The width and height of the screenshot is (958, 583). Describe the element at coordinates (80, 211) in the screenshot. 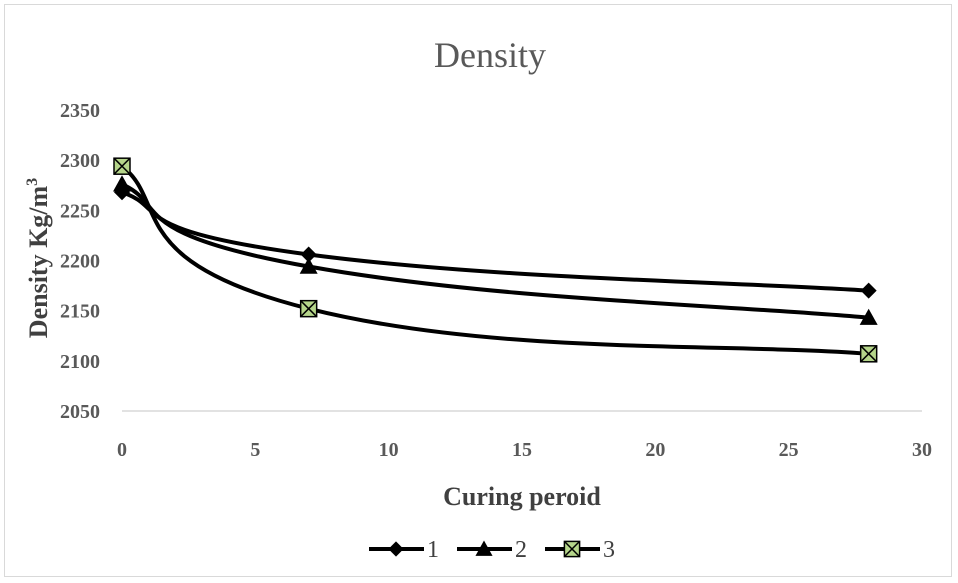

I see `y-tick-label: 2250` at that location.